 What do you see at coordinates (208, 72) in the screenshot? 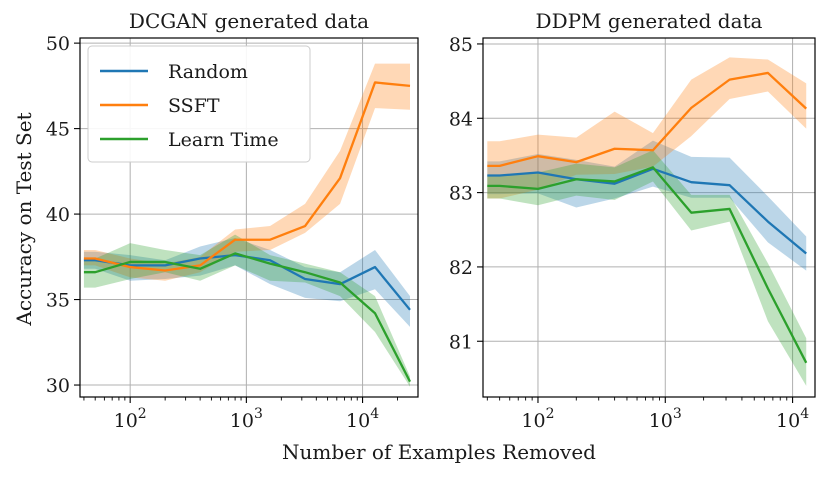
I see `legend-label-random: Random` at bounding box center [208, 72].